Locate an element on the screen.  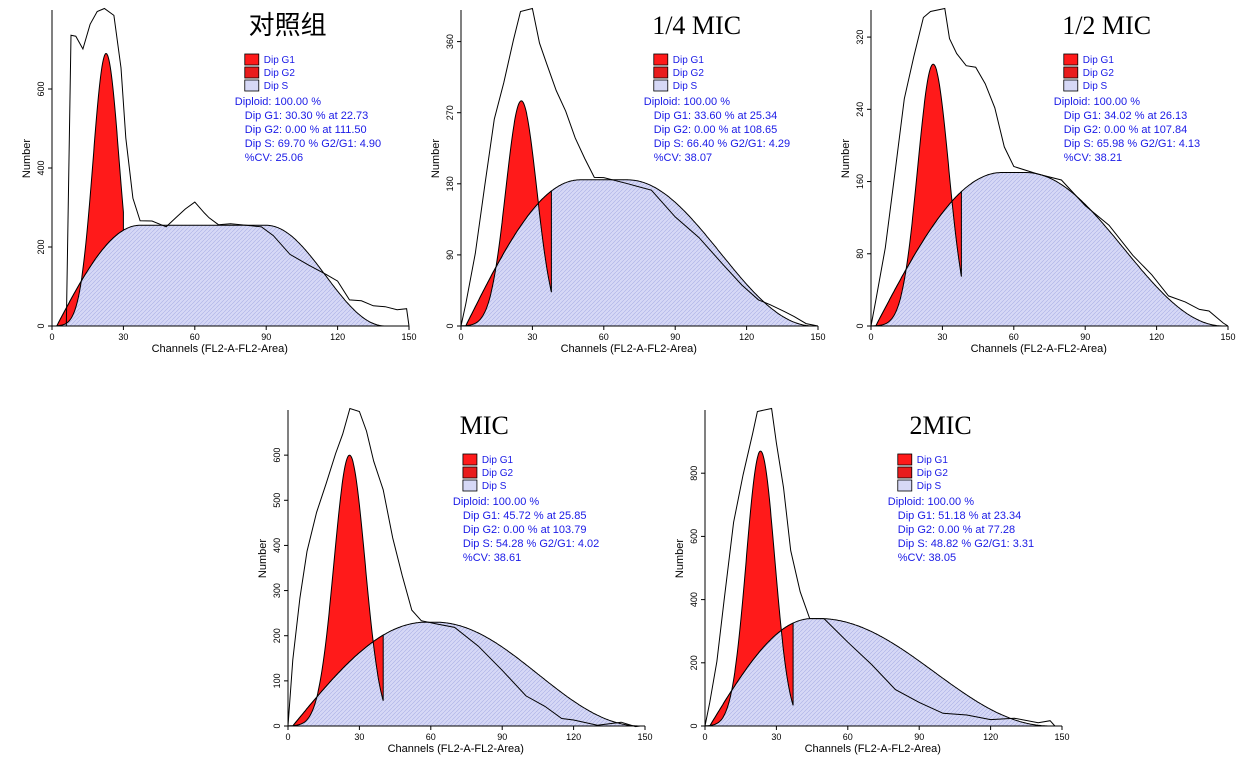
stat-line: Dip G1: 34.02 % at 26.13 is located at coordinates (1126, 116).